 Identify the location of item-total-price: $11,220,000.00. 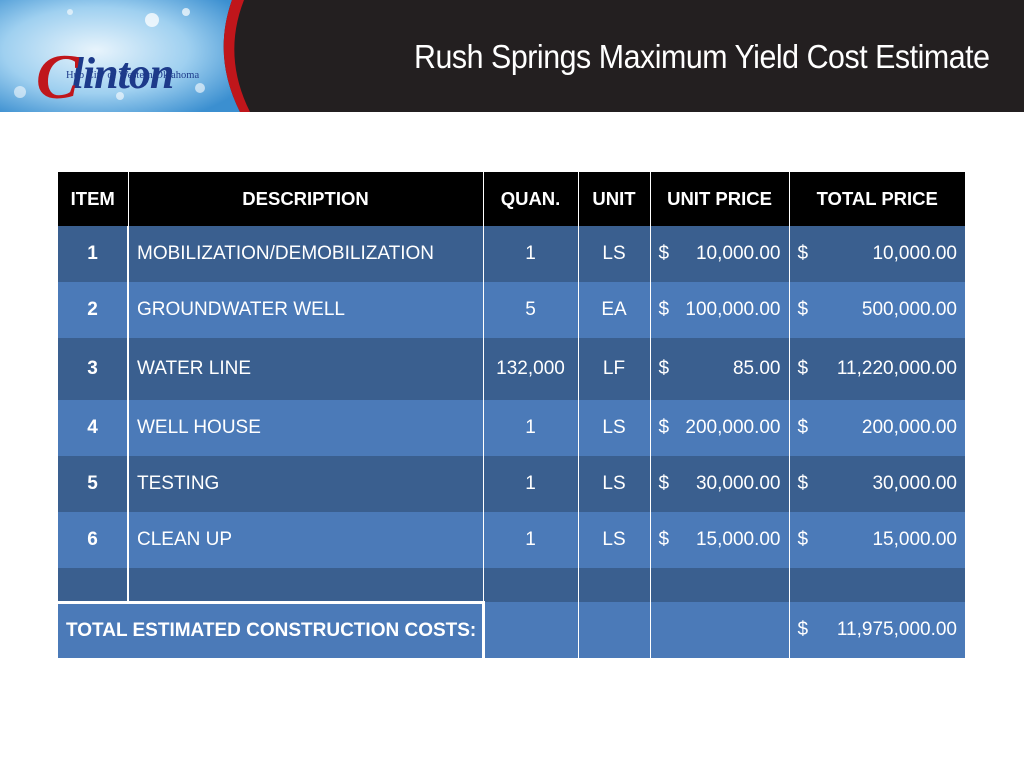
(877, 369).